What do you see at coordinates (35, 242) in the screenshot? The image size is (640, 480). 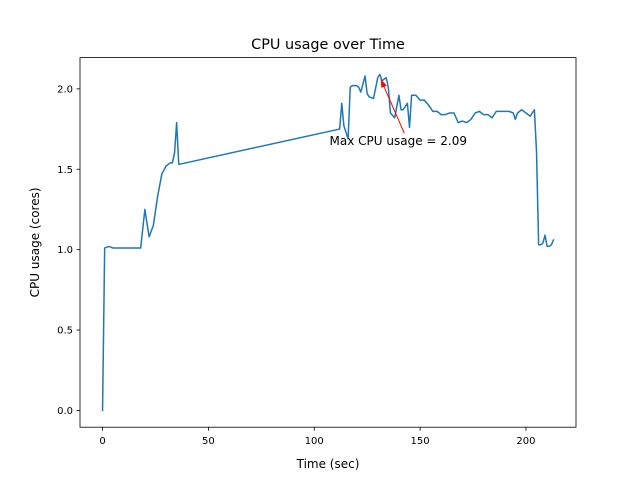 I see `y-axis-label: CPU usage (cores)` at bounding box center [35, 242].